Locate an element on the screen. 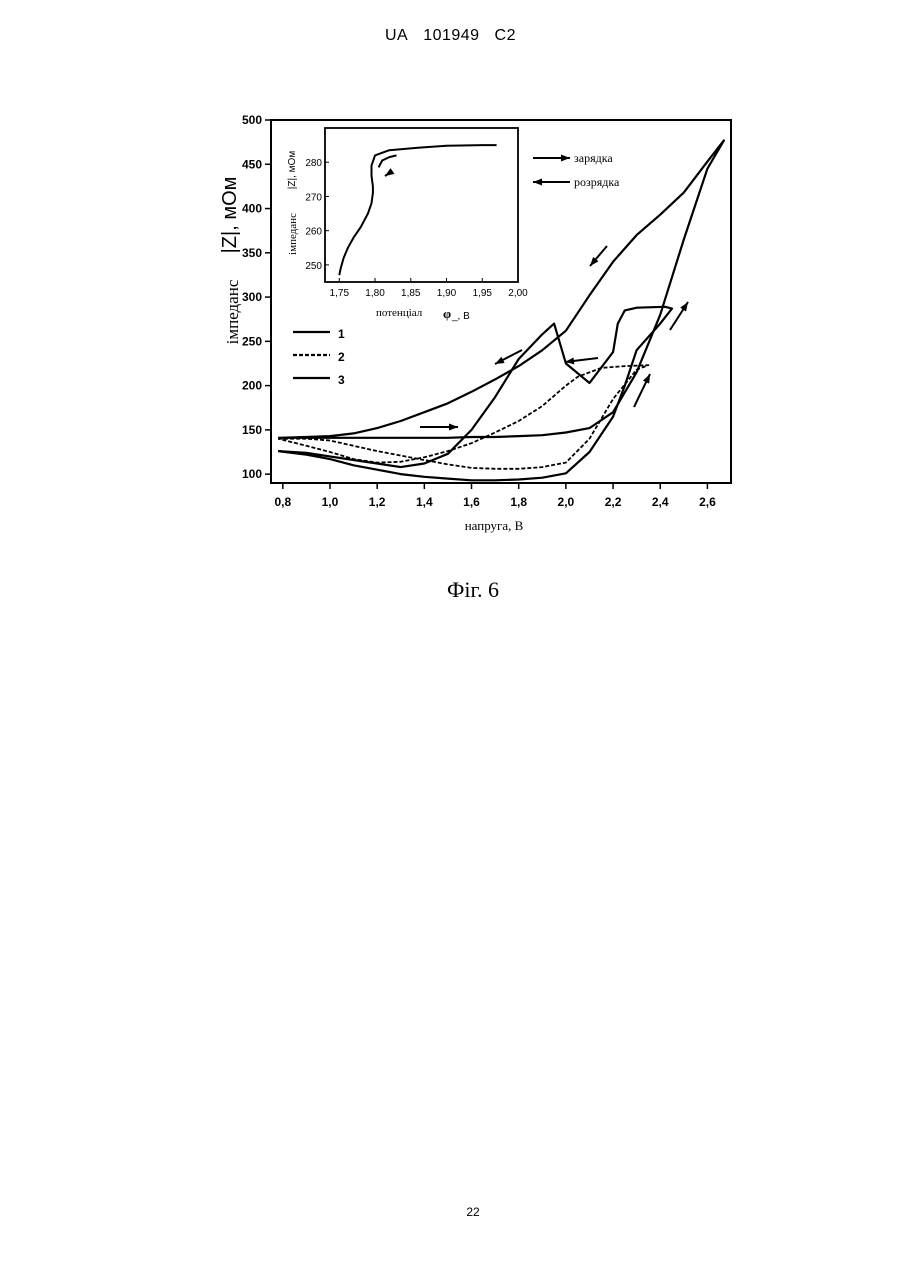 The height and width of the screenshot is (1273, 901). x-tick-label: 1,2 is located at coordinates (377, 502).